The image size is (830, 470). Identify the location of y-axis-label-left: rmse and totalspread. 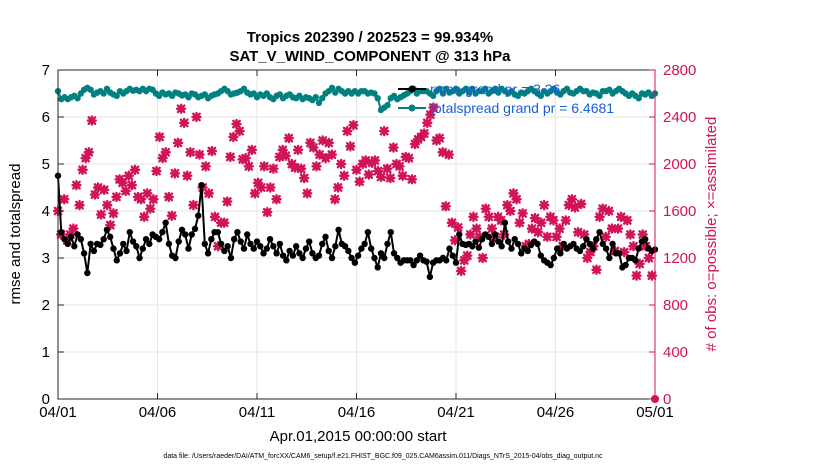
(15, 234).